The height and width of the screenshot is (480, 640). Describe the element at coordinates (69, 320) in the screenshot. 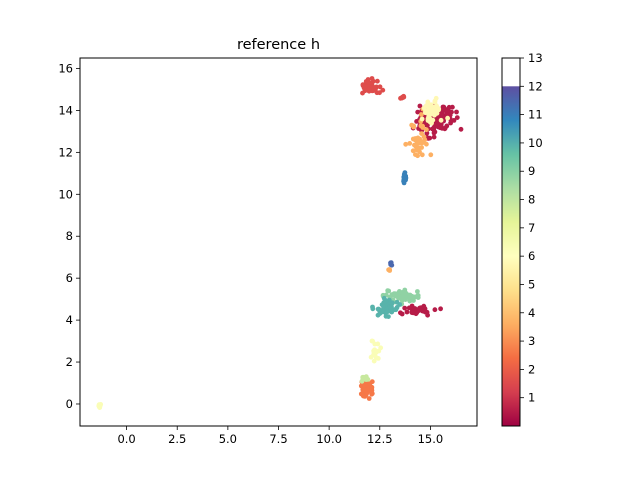

I see `y-tick-label: 4` at that location.